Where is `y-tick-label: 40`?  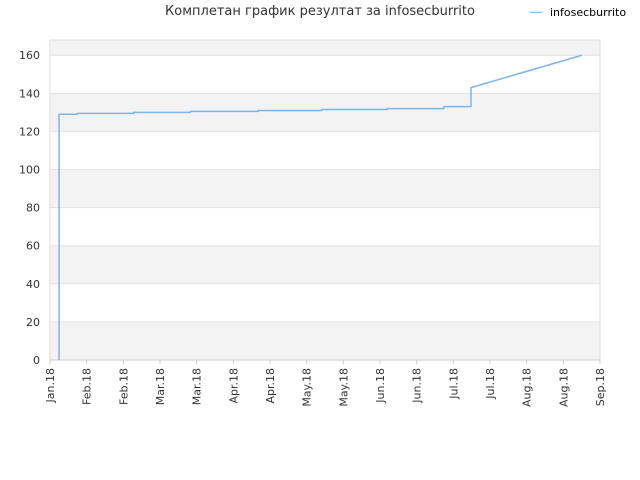
y-tick-label: 40 is located at coordinates (33, 284).